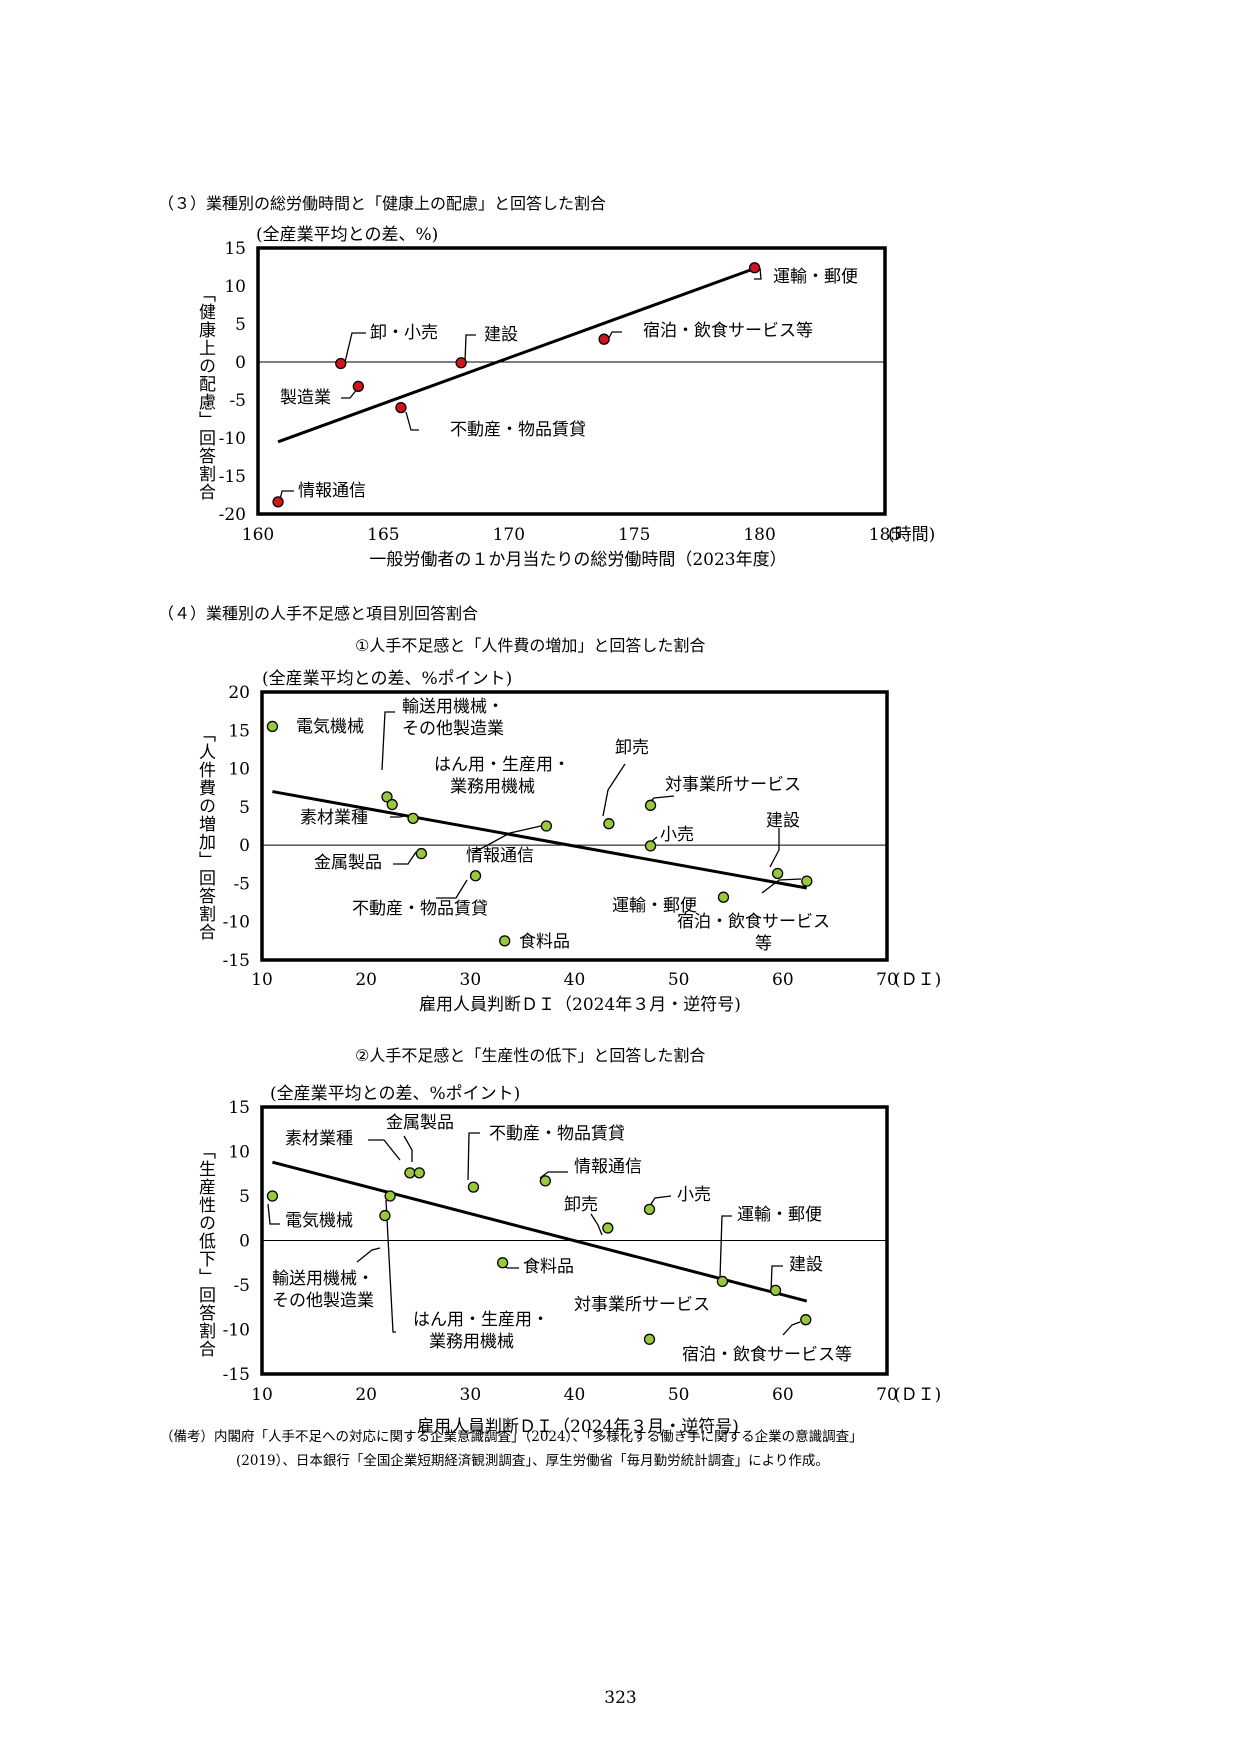 This screenshot has width=1241, height=1755. What do you see at coordinates (917, 1395) in the screenshot?
I see `x-unit-label: (ＤＩ)` at bounding box center [917, 1395].